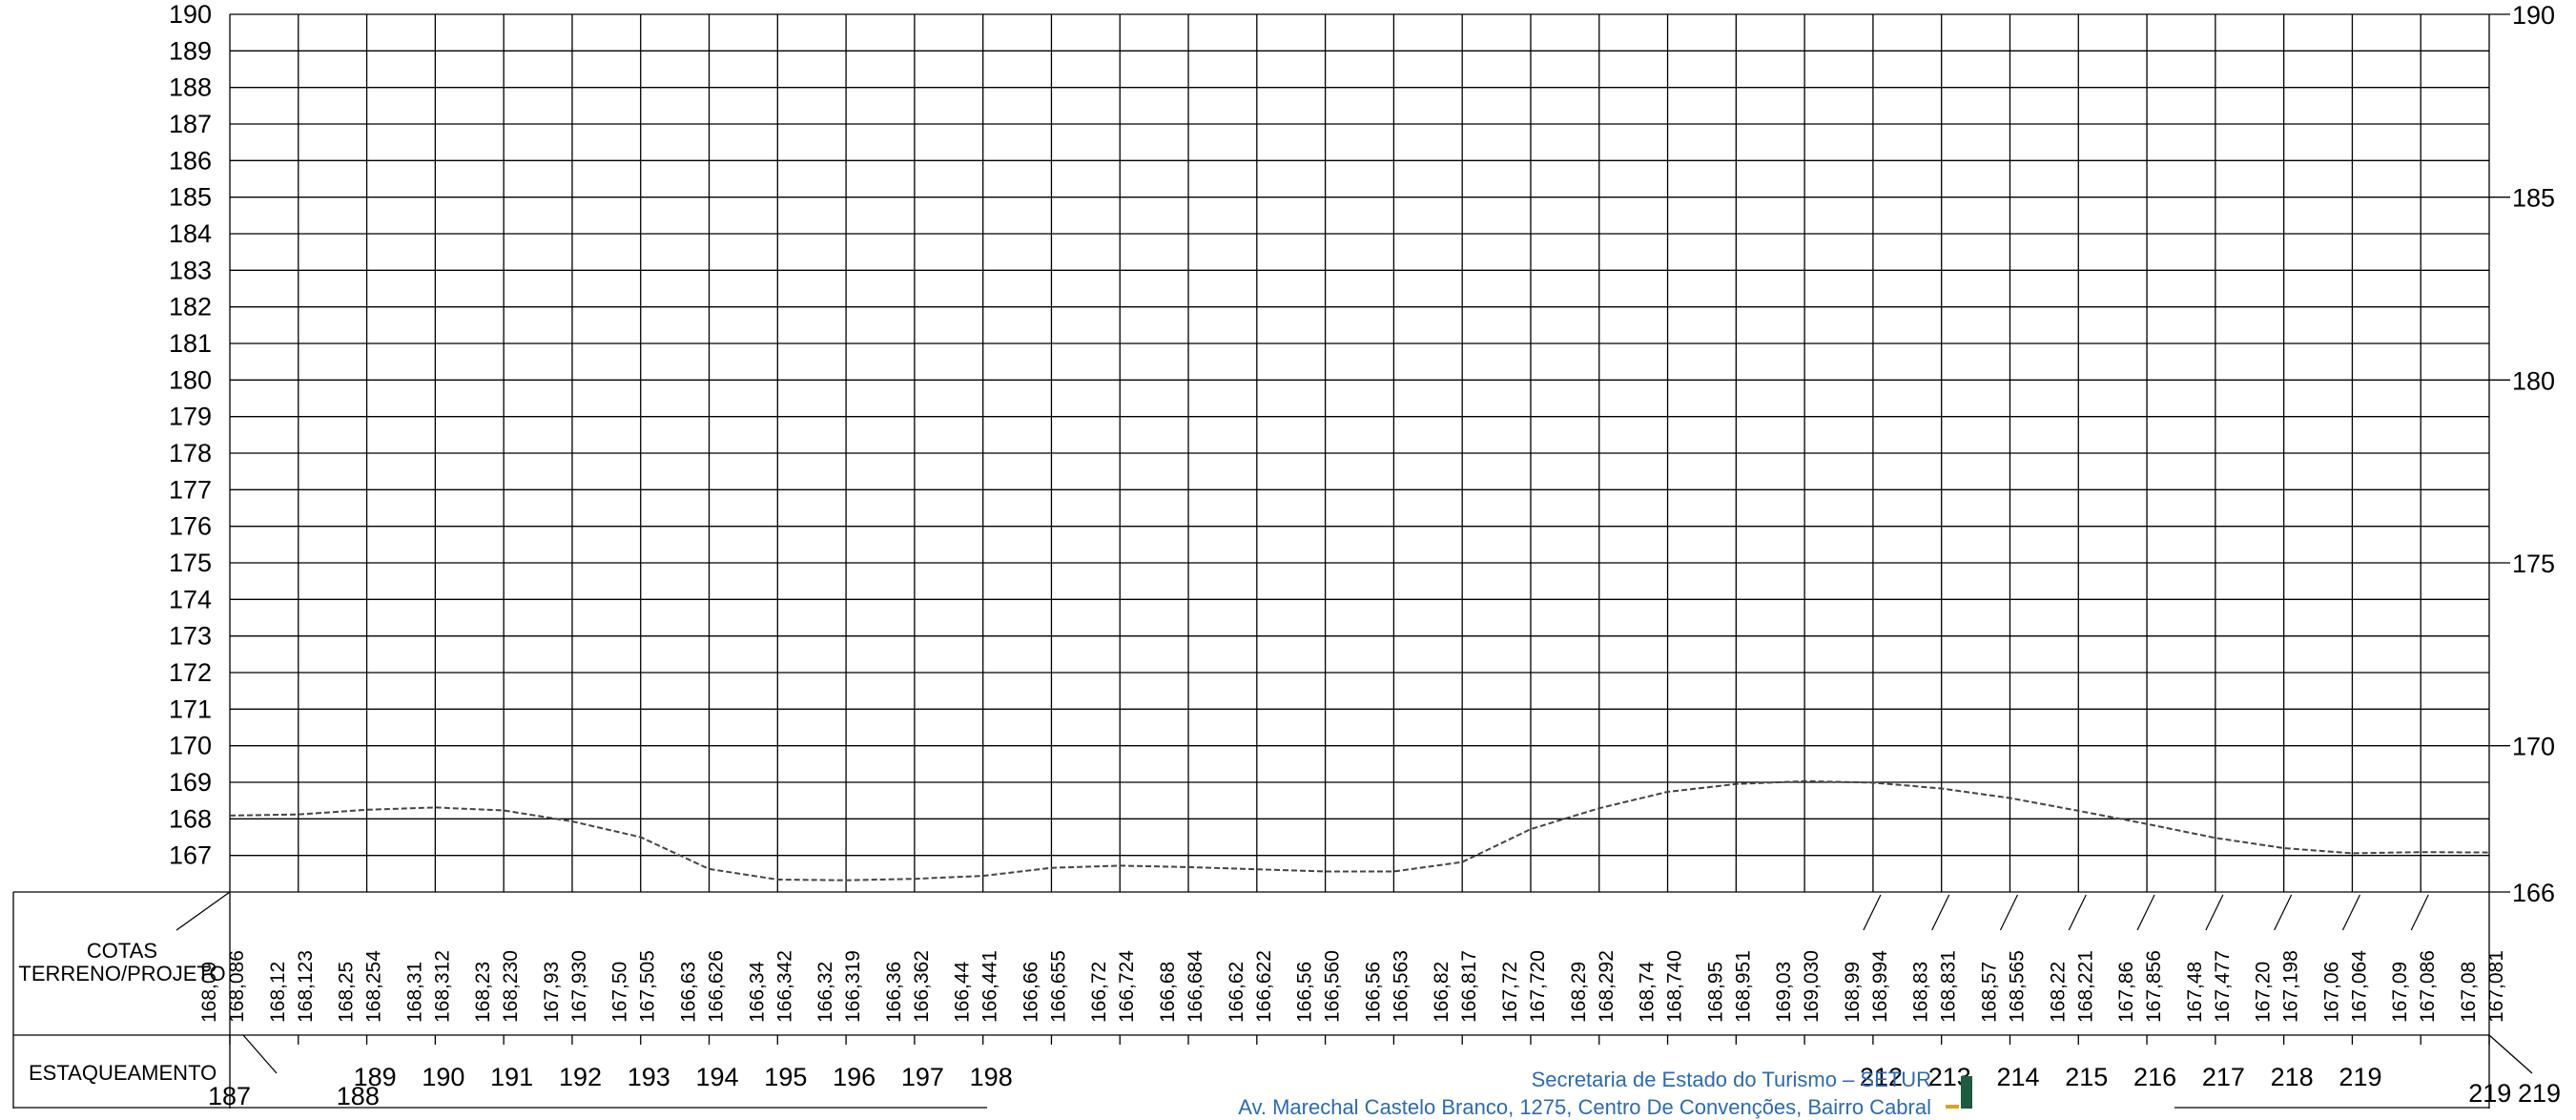 This screenshot has width=2576, height=1120. I want to click on station-label: 197, so click(922, 1077).